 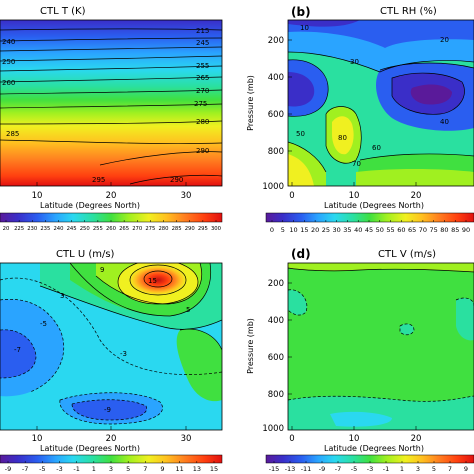 What do you see at coordinates (274, 469) in the screenshot?
I see `colorbar-tick-label: -15` at bounding box center [274, 469].